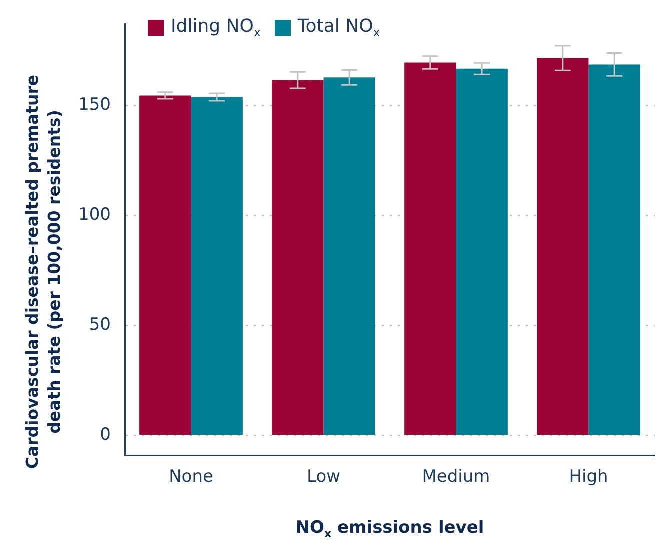 Image resolution: width=661 pixels, height=548 pixels. What do you see at coordinates (191, 477) in the screenshot?
I see `x-tick-label: None` at bounding box center [191, 477].